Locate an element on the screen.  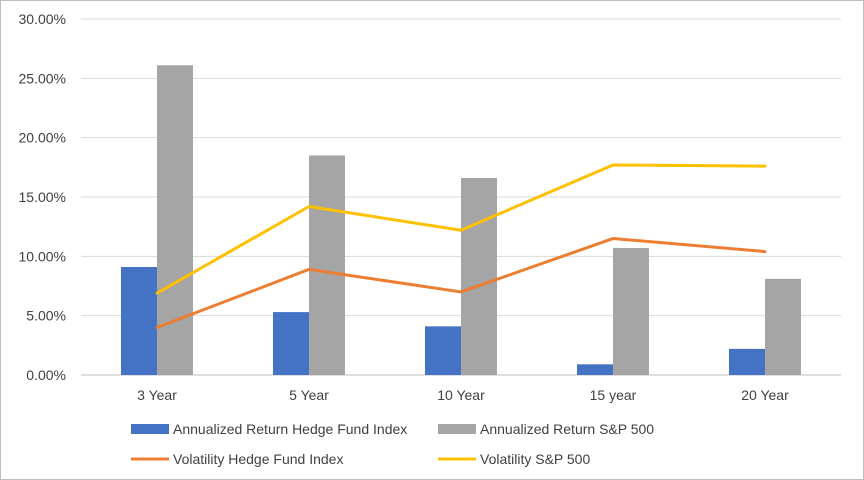
x-tick-label: 10 Year is located at coordinates (461, 395).